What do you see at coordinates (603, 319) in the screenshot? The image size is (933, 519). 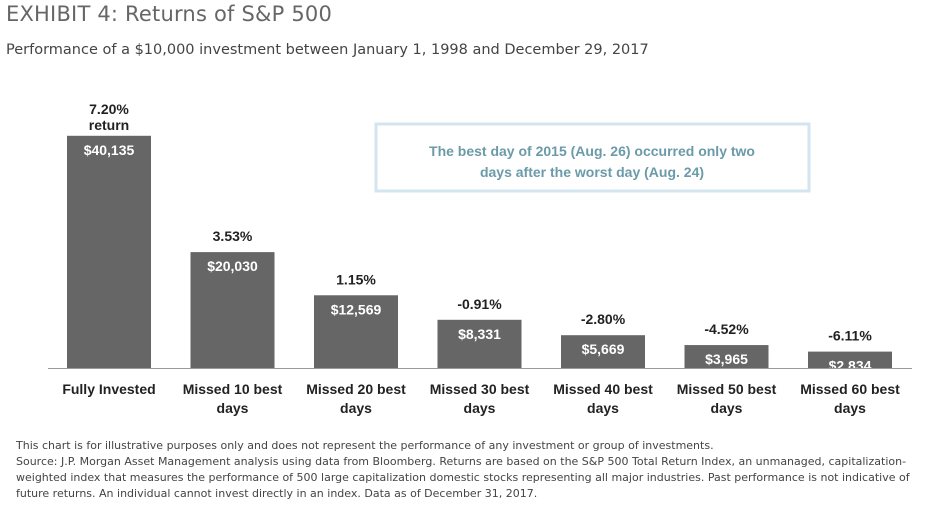 I see `return-label: -2.80%` at bounding box center [603, 319].